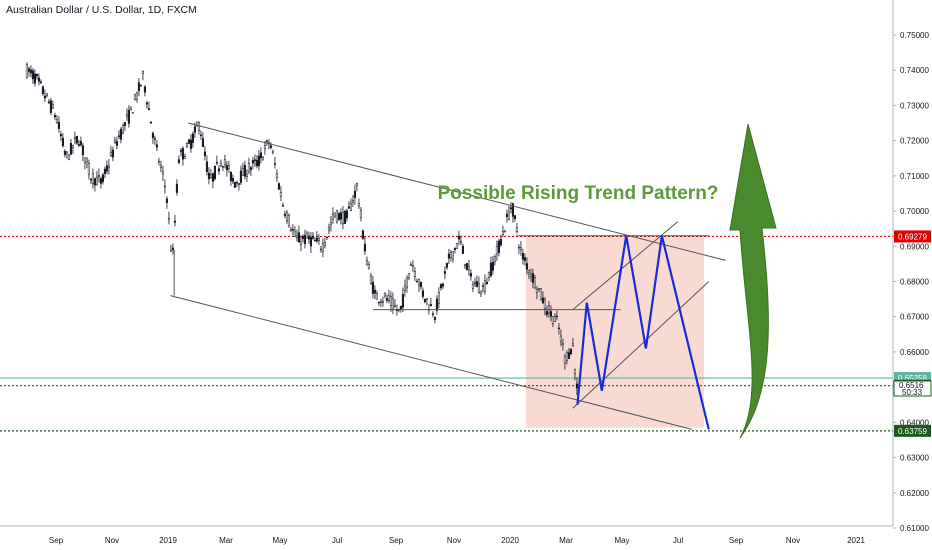  What do you see at coordinates (914, 282) in the screenshot?
I see `y-tick-label: 0.68000` at bounding box center [914, 282].